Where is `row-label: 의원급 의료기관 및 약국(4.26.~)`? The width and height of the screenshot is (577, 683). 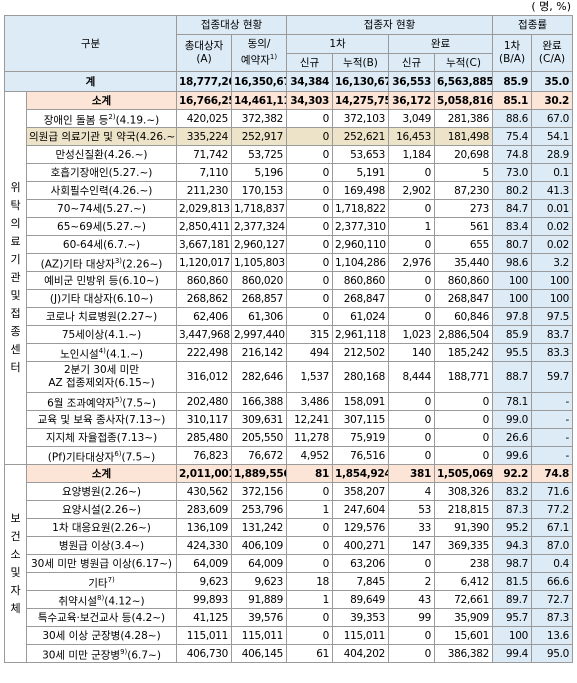 row-label: 의원급 의료기관 및 약국(4.26.~) is located at coordinates (101, 136).